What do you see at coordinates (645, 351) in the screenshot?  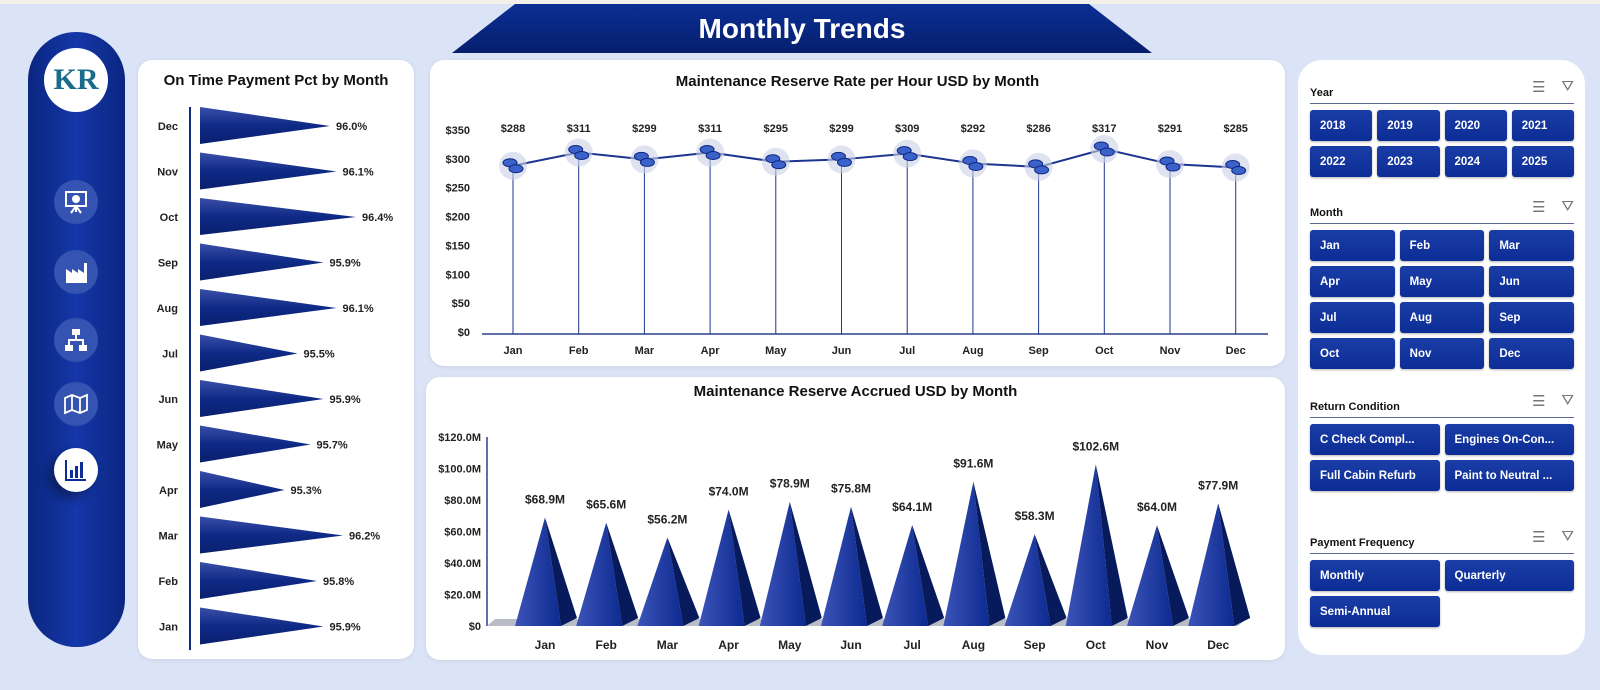 I see `x-tick-label: Mar` at bounding box center [645, 351].